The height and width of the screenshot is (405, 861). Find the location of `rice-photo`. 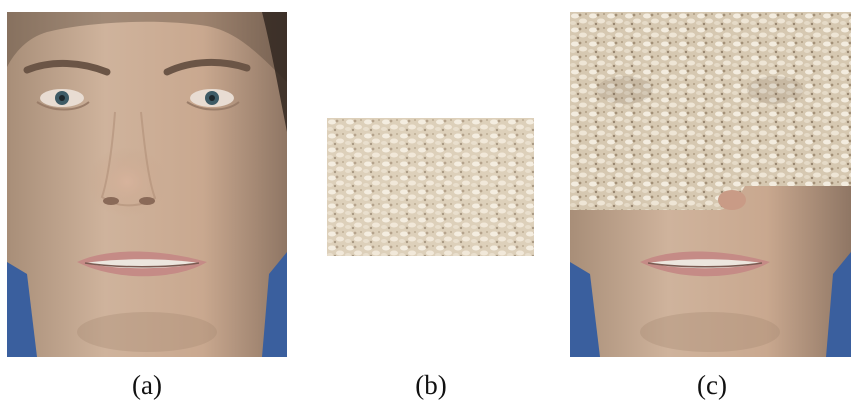

rice-photo is located at coordinates (430, 187).